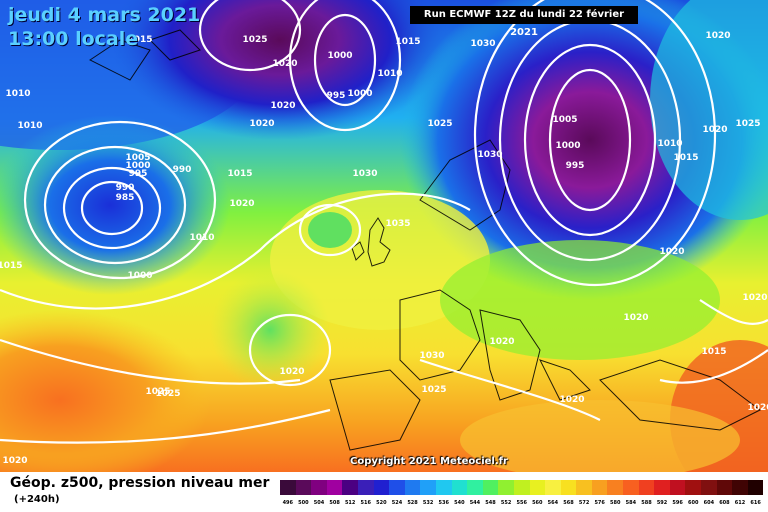 The height and width of the screenshot is (512, 768). What do you see at coordinates (521, 503) in the screenshot?
I see `scale-label: 556` at bounding box center [521, 503].